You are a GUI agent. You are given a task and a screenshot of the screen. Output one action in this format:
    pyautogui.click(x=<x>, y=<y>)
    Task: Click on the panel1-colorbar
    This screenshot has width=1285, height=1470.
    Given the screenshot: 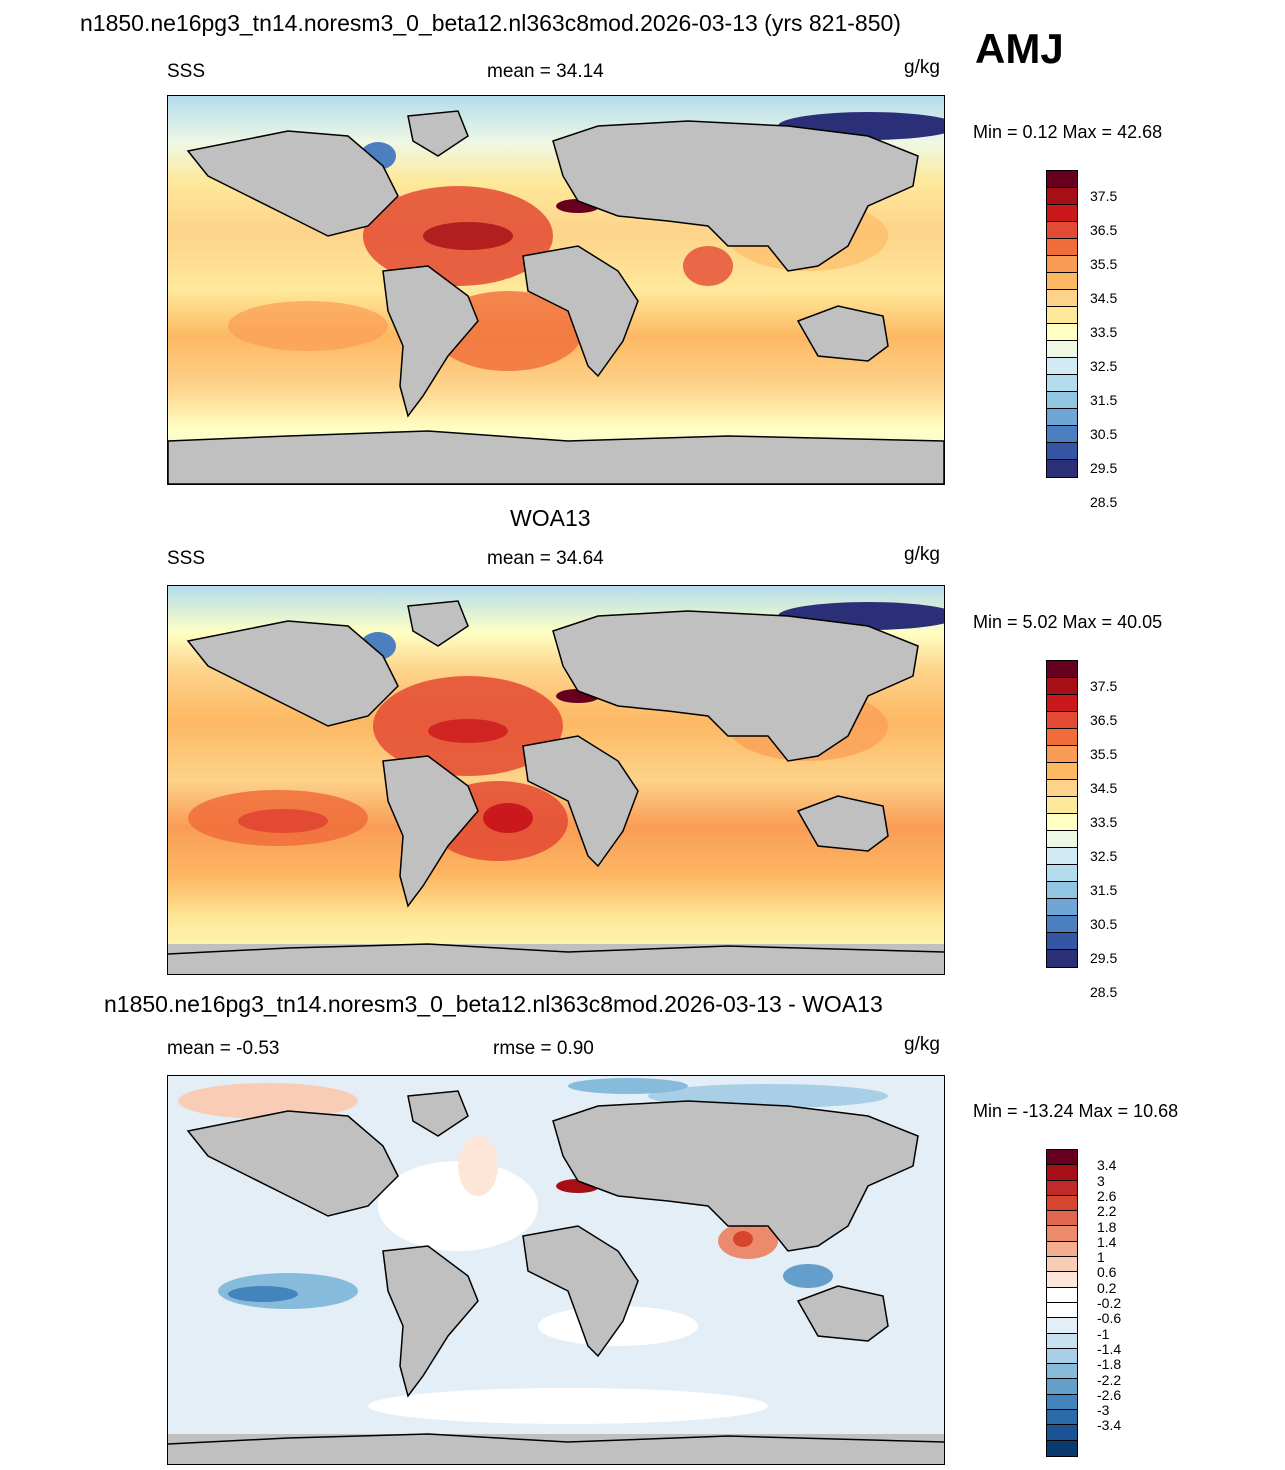 What is the action you would take?
    pyautogui.click(x=1062, y=324)
    